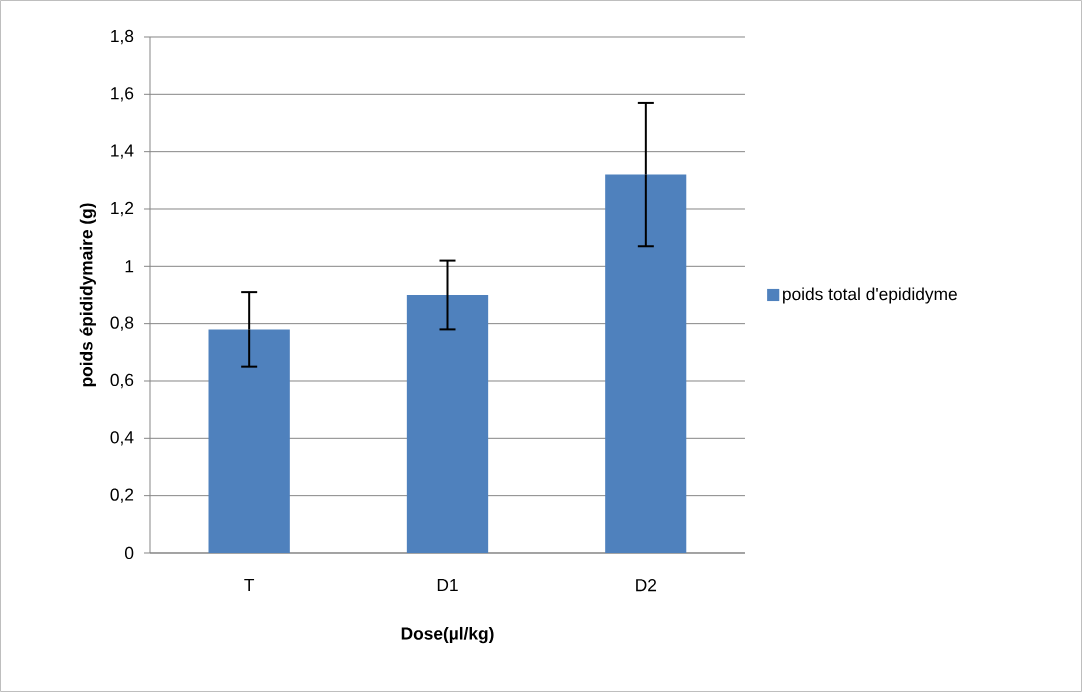 The height and width of the screenshot is (692, 1082). I want to click on y-tick-label: 0,2, so click(122, 495).